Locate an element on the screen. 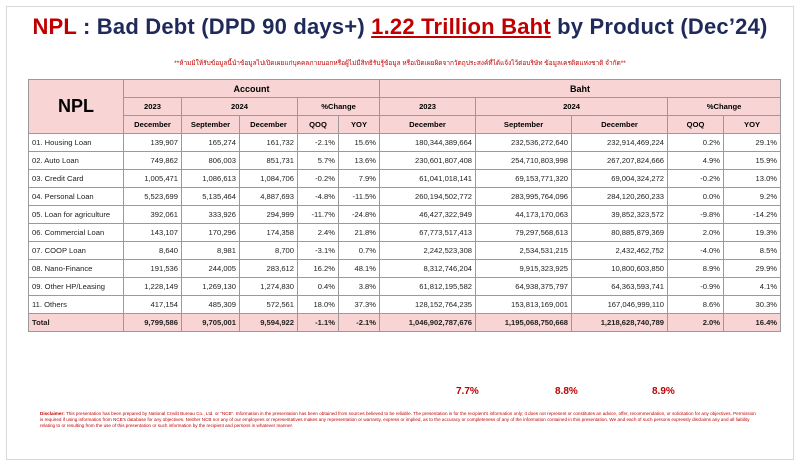 This screenshot has height=466, width=800. baht-dec-2024: 2,432,462,752 is located at coordinates (620, 250).